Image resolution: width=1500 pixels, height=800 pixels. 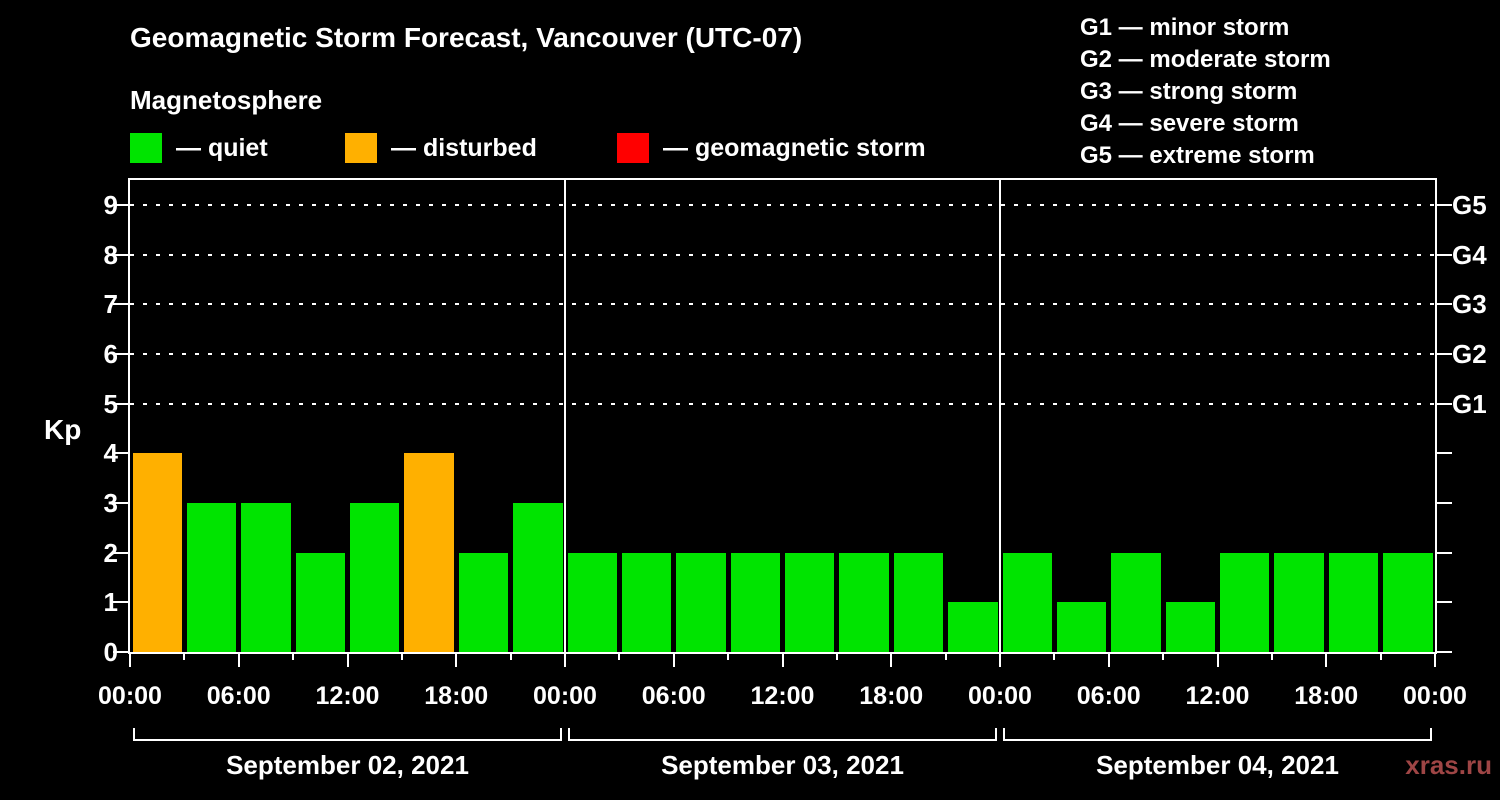 What do you see at coordinates (1189, 91) in the screenshot?
I see `storm-scale-line: G3 — strong storm` at bounding box center [1189, 91].